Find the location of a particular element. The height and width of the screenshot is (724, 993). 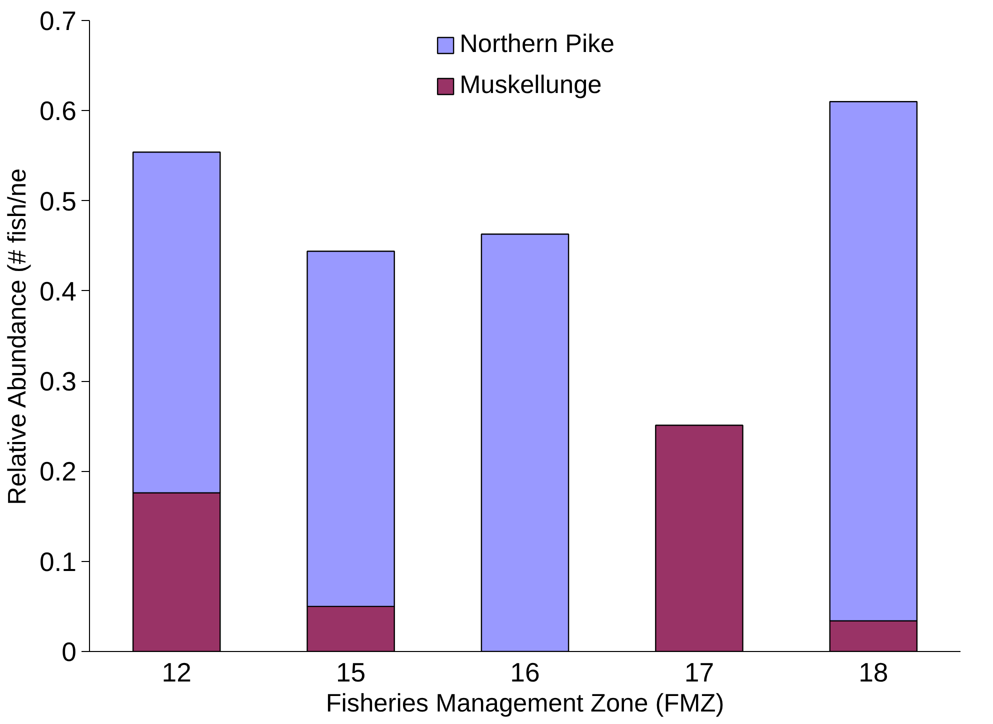

y-tick-label: 0.4 is located at coordinates (58, 291).